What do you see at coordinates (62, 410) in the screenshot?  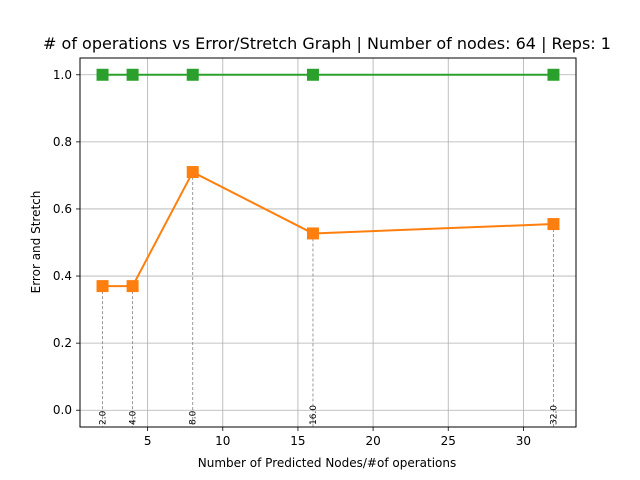 I see `y-tick-label: 0.0` at bounding box center [62, 410].